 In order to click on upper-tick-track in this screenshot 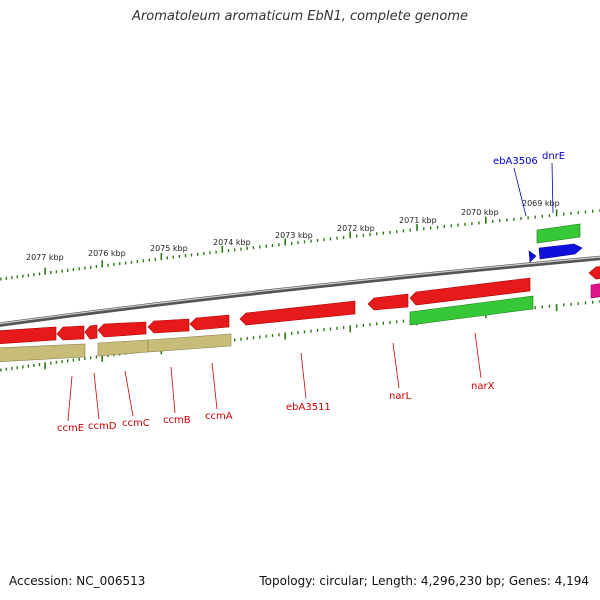, I will do `click(300, 245)`.